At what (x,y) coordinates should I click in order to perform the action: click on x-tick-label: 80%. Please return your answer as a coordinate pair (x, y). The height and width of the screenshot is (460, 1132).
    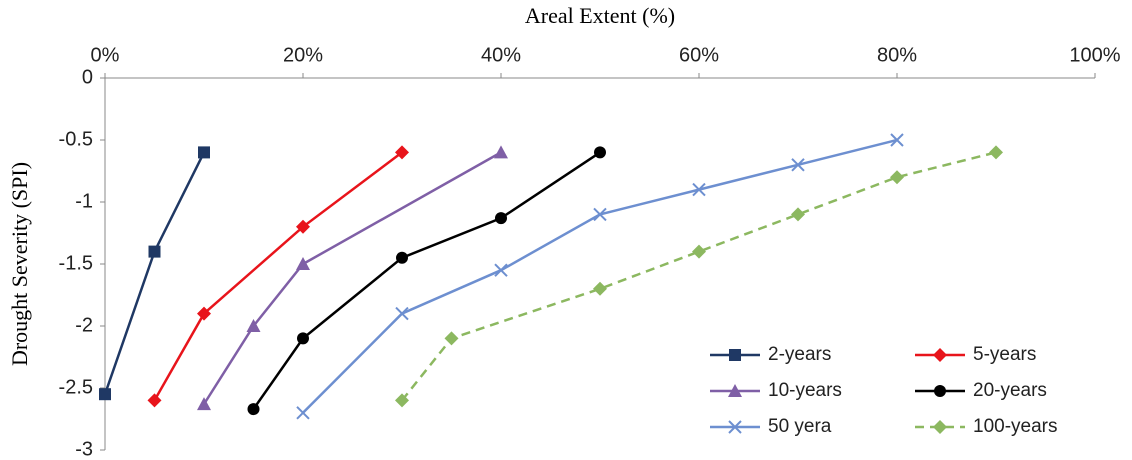
    Looking at the image, I should click on (897, 55).